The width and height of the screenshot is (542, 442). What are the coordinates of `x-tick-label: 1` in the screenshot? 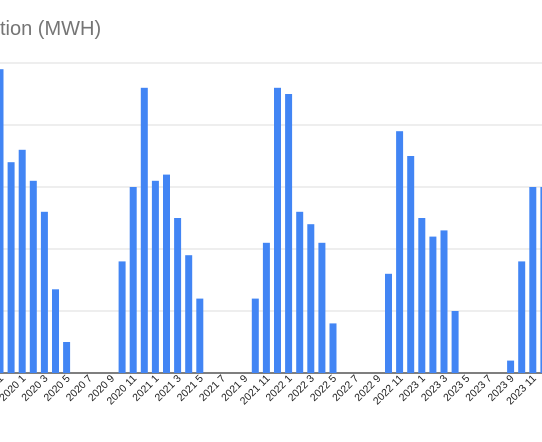 It's located at (3, 379).